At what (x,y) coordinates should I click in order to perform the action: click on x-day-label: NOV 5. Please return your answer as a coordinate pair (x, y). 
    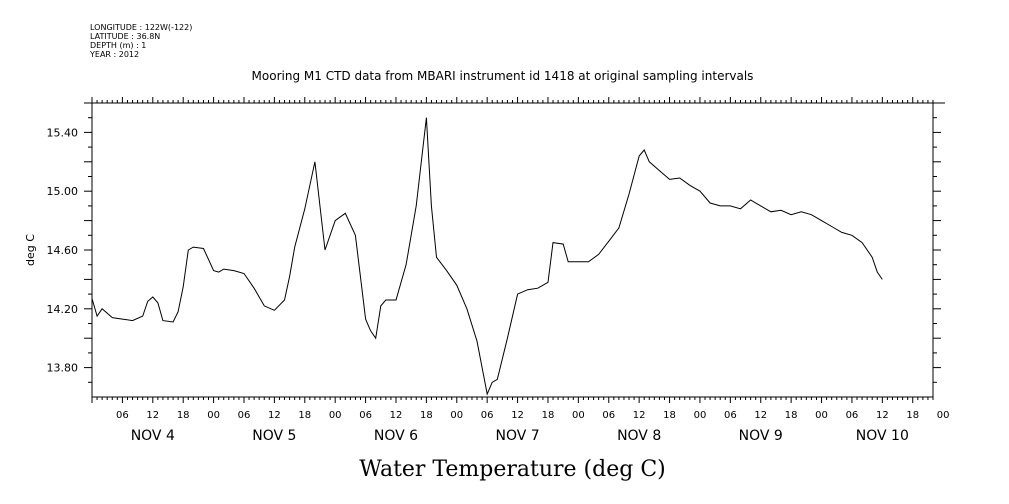
    Looking at the image, I should click on (274, 436).